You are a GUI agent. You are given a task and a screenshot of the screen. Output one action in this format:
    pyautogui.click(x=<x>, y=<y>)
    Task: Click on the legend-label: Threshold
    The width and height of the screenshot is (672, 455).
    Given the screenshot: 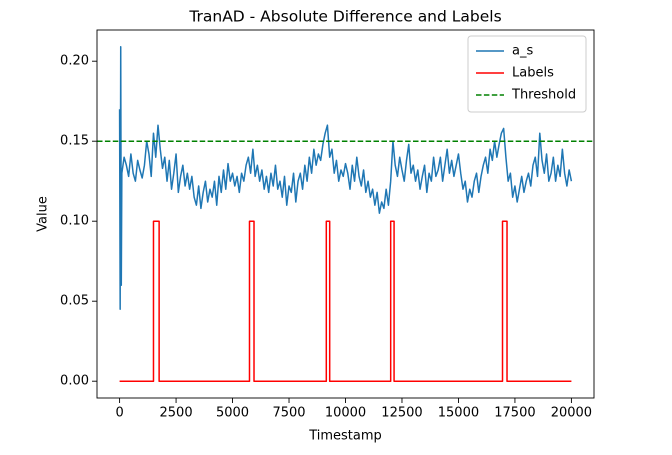 What is the action you would take?
    pyautogui.click(x=543, y=95)
    